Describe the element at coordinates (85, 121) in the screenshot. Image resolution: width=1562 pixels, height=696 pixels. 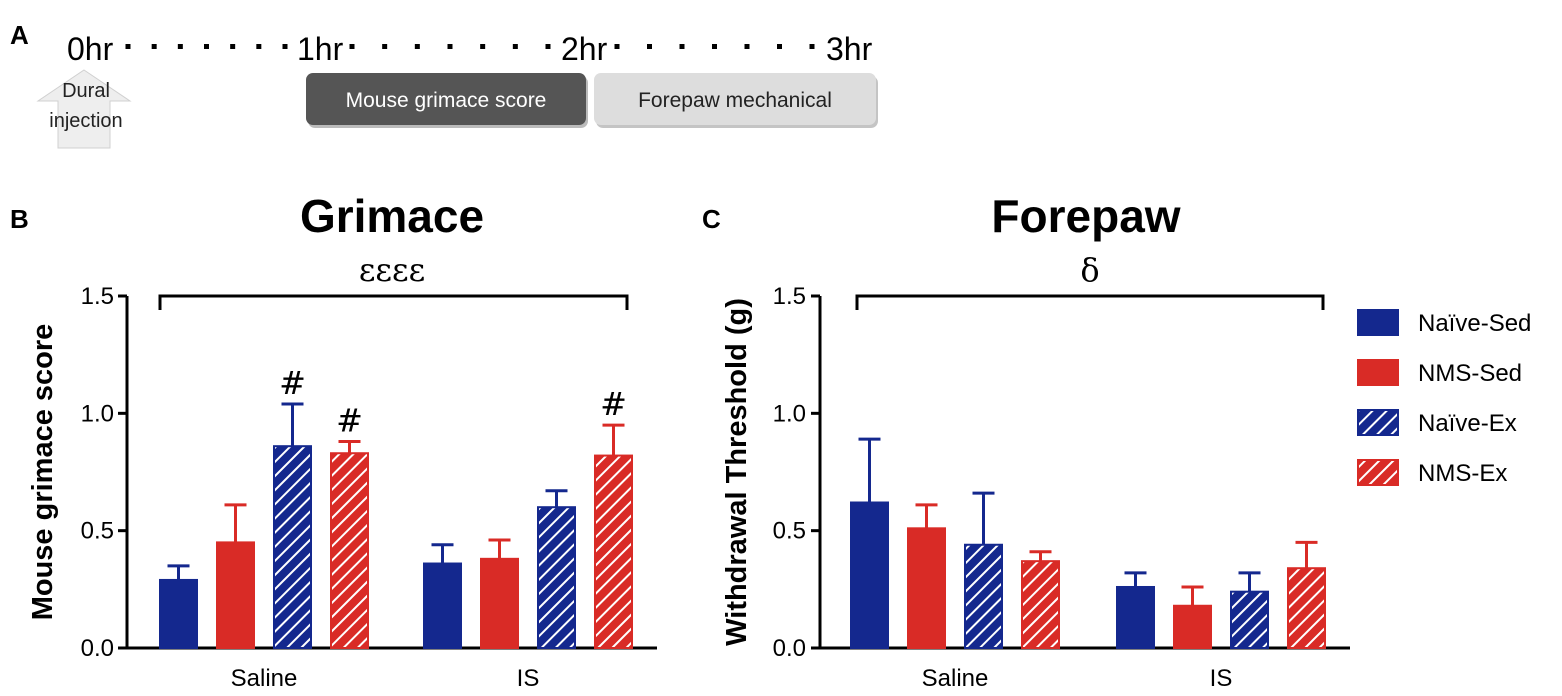
I see `injection-label-line2: injection` at that location.